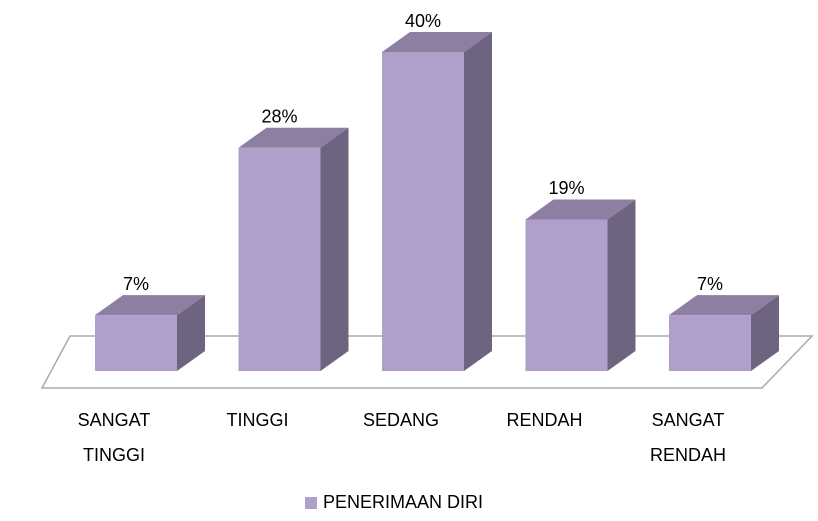 The width and height of the screenshot is (818, 521). I want to click on data-label: 19%, so click(566, 188).